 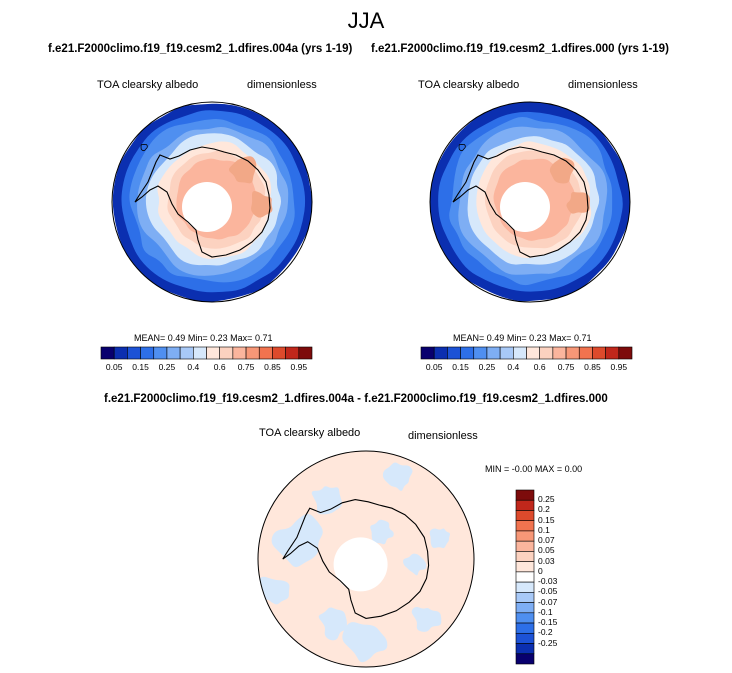 I want to click on colorbar-tick-label: -0.07, so click(x=548, y=601).